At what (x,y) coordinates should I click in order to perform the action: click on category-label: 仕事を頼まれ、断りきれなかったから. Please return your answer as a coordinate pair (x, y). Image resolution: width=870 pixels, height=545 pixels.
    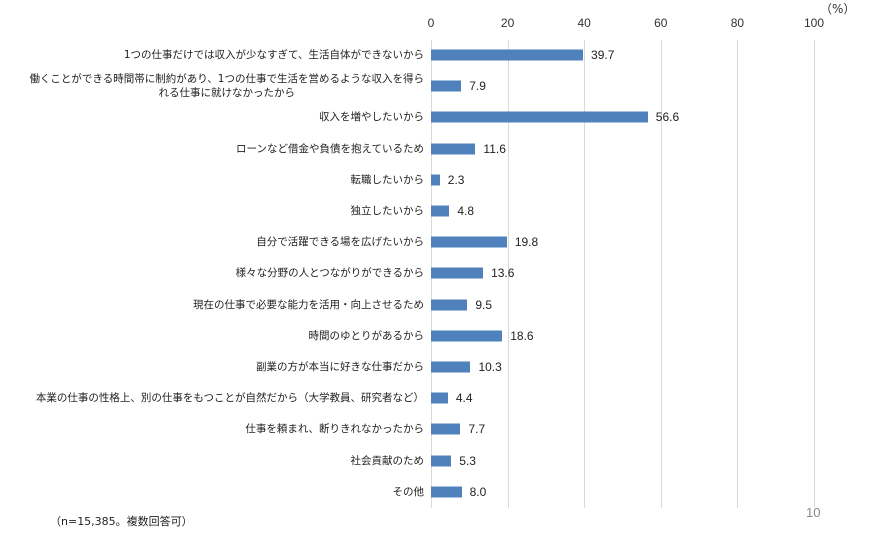
    Looking at the image, I should click on (334, 429).